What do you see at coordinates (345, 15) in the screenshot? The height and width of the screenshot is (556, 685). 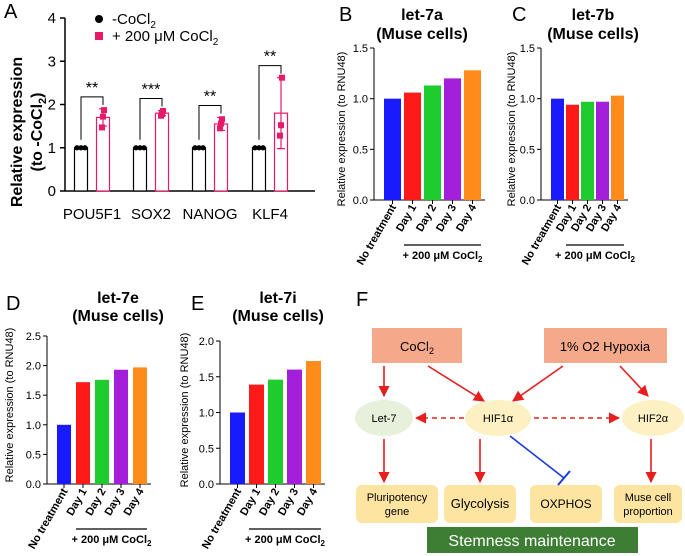 I see `panel-b-label: B` at bounding box center [345, 15].